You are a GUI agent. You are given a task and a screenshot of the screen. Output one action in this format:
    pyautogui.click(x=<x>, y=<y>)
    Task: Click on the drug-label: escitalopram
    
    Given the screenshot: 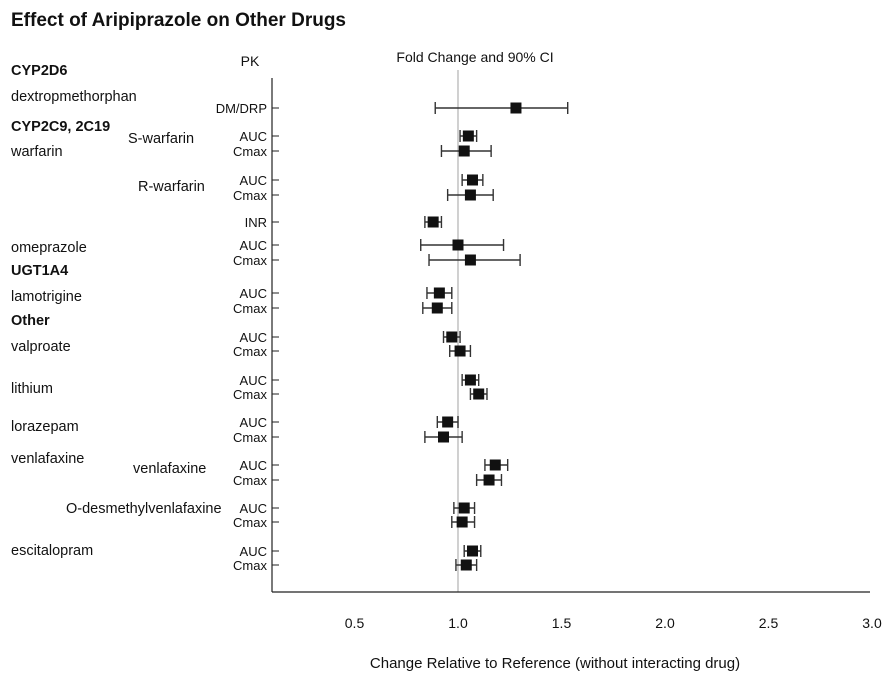 What is the action you would take?
    pyautogui.click(x=52, y=551)
    